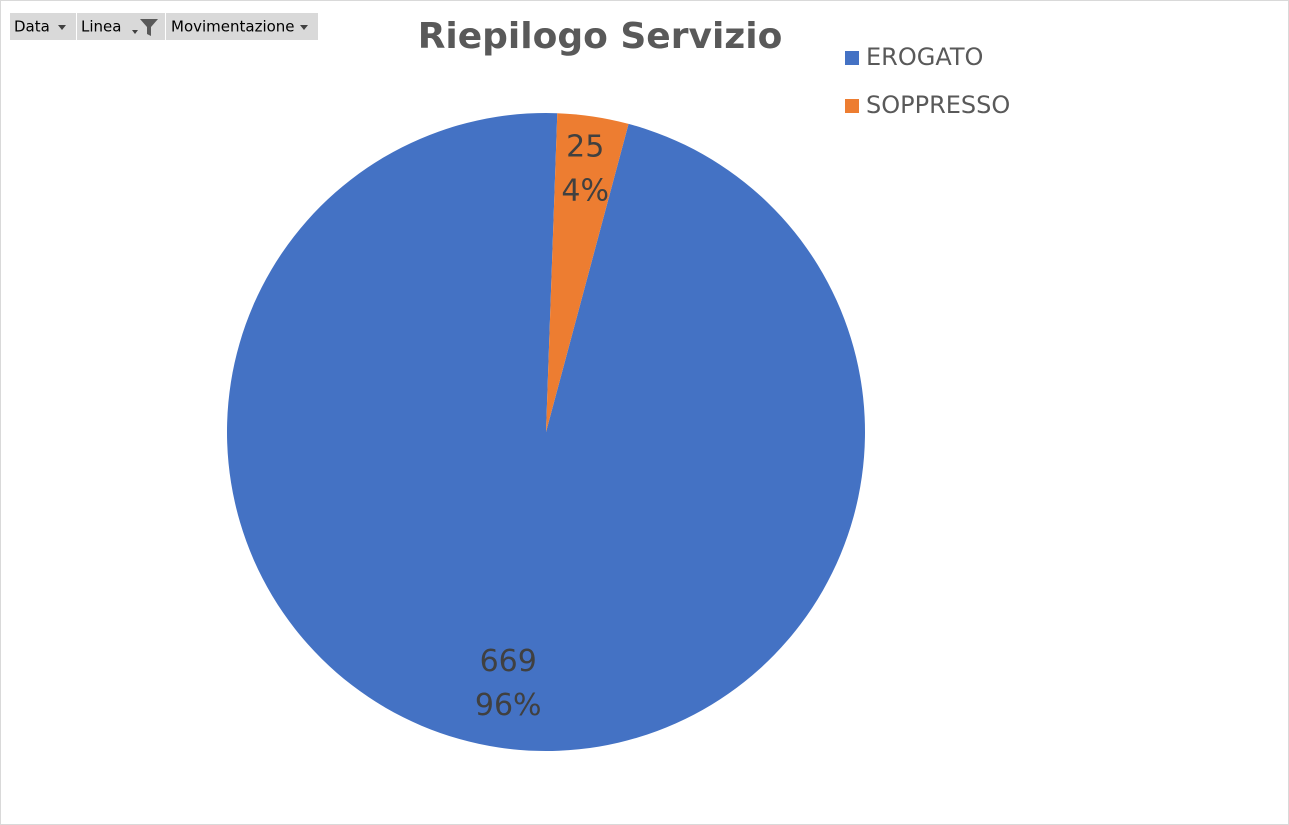  What do you see at coordinates (32, 27) in the screenshot?
I see `field-button-label: Data` at bounding box center [32, 27].